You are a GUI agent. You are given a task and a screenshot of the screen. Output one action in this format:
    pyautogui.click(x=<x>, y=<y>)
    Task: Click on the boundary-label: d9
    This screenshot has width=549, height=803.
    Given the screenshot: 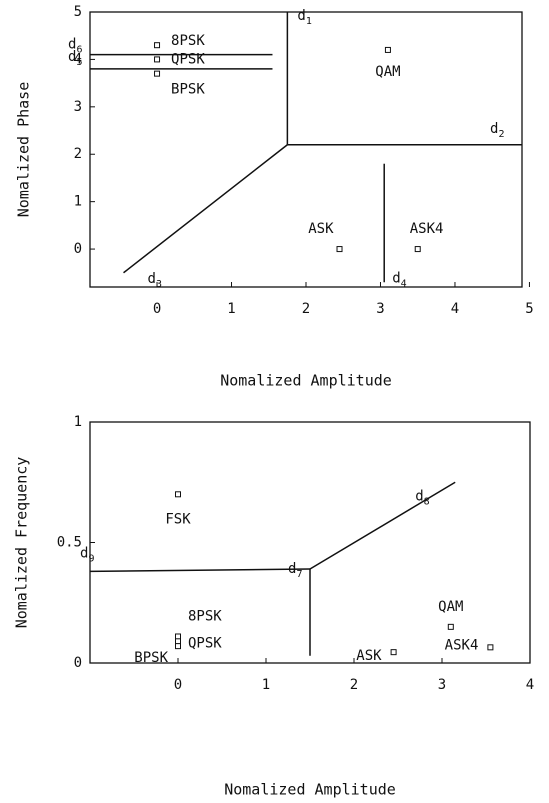 What is the action you would take?
    pyautogui.click(x=87, y=554)
    